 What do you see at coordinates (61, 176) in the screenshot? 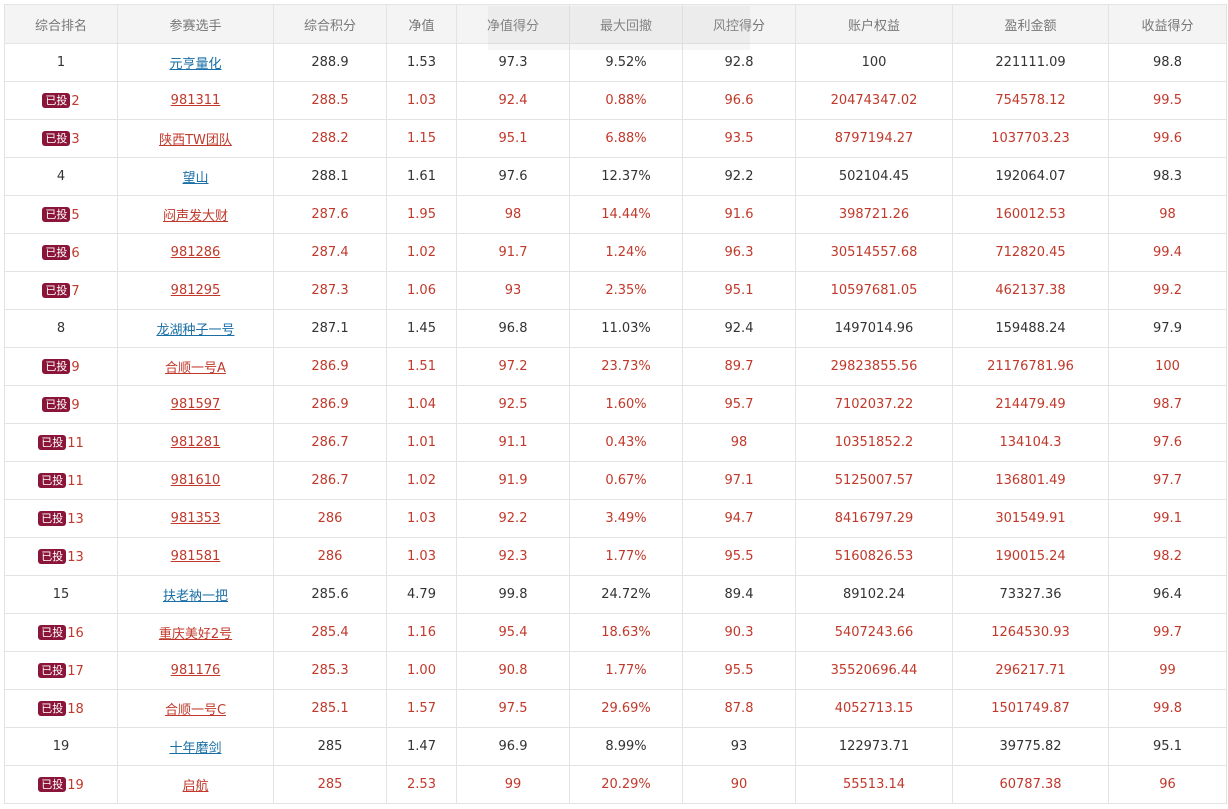
I see `rank-value: 4` at bounding box center [61, 176].